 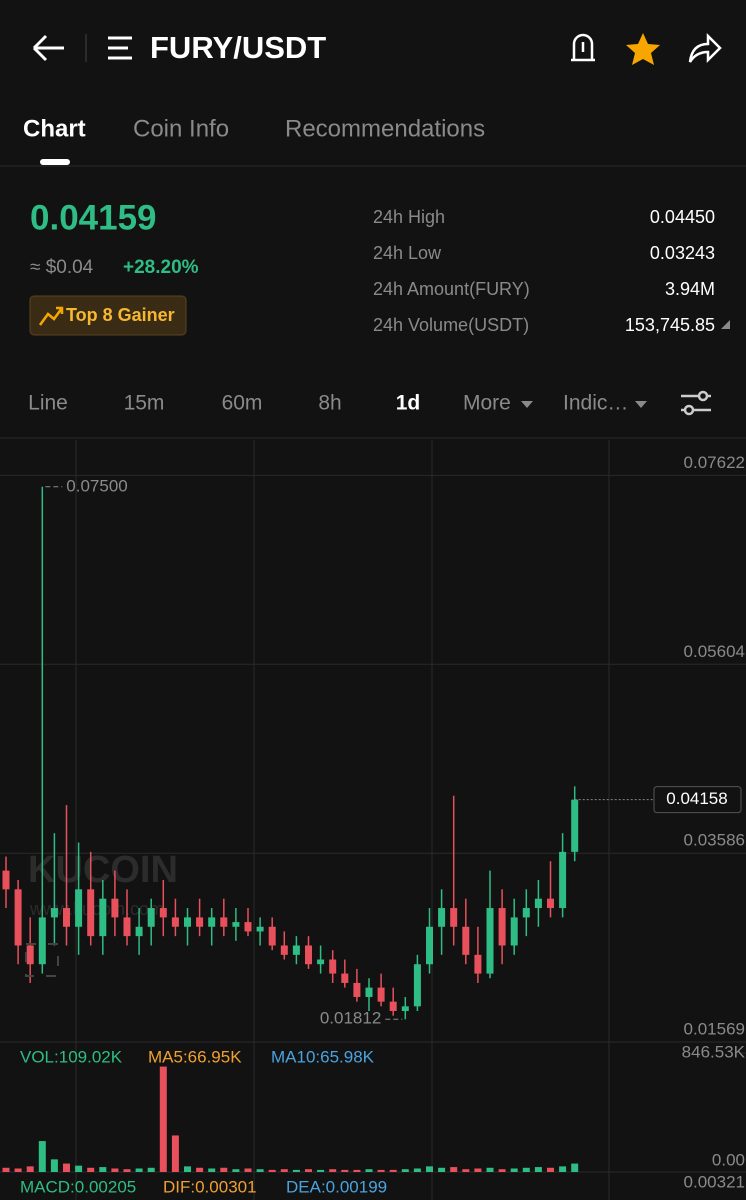 What do you see at coordinates (714, 1028) in the screenshot?
I see `y-tick-label: 0.01569` at bounding box center [714, 1028].